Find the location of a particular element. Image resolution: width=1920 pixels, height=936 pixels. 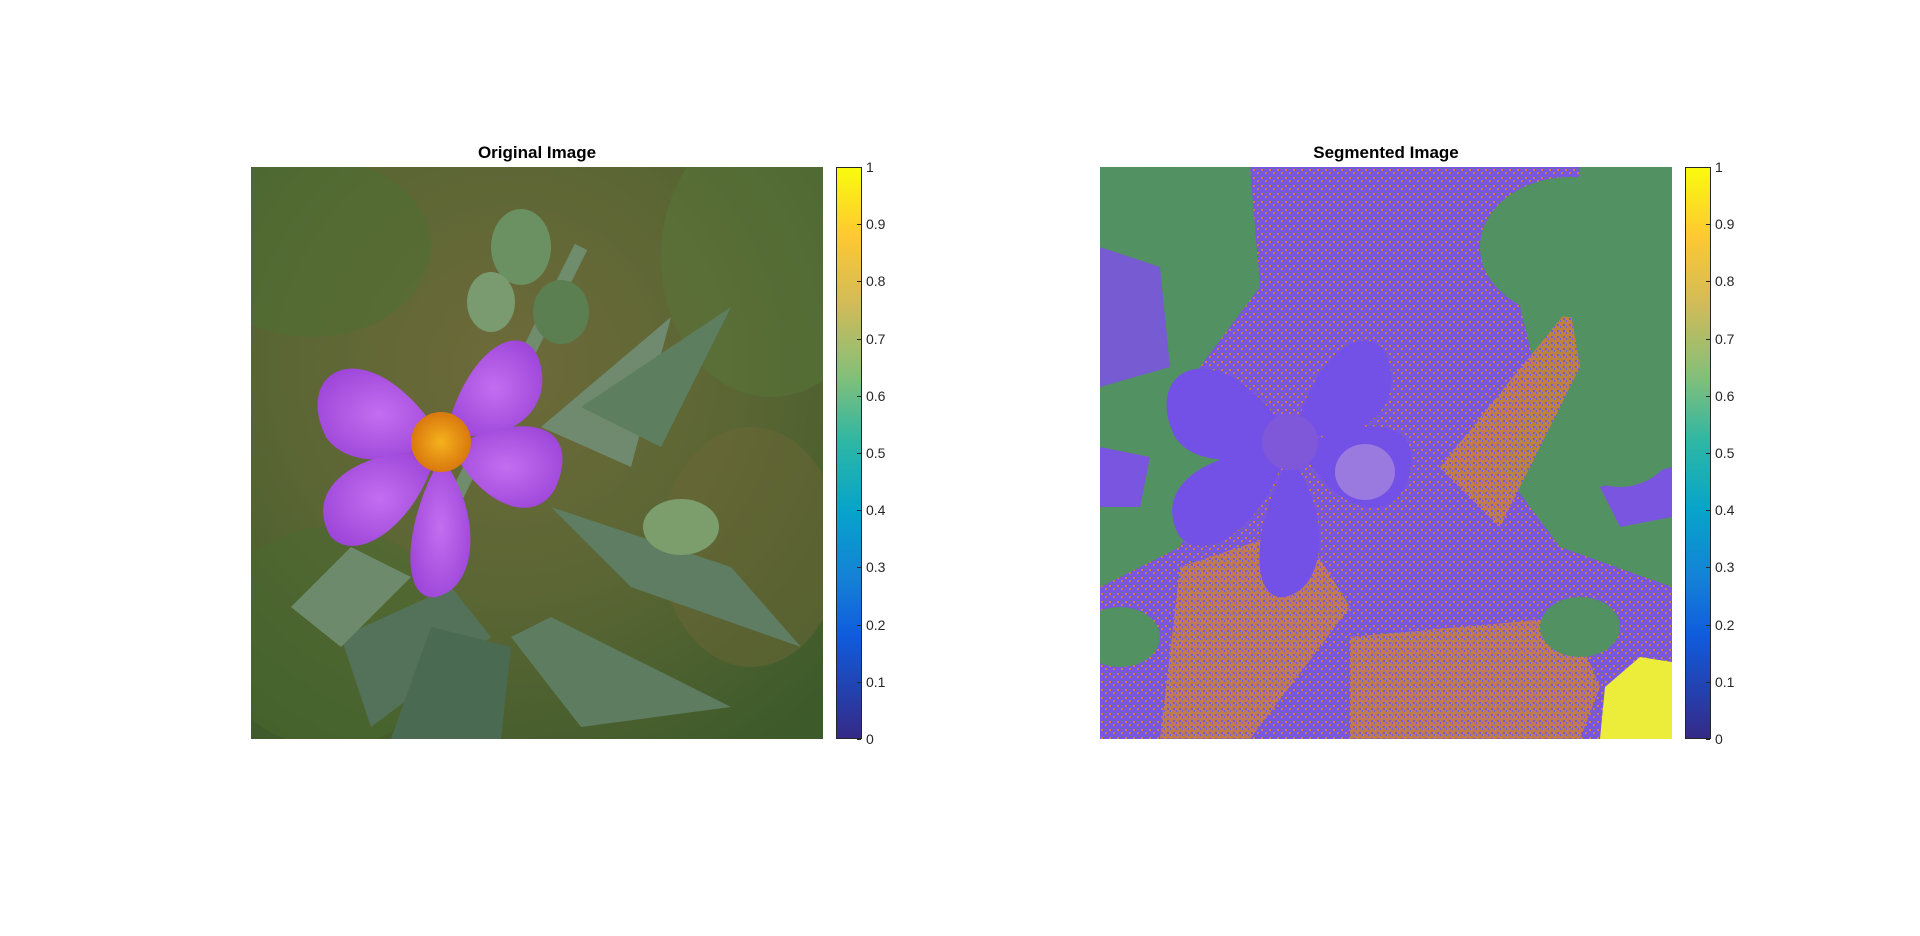

segmented-colorbar-tick-label: 0.4 is located at coordinates (1725, 510).